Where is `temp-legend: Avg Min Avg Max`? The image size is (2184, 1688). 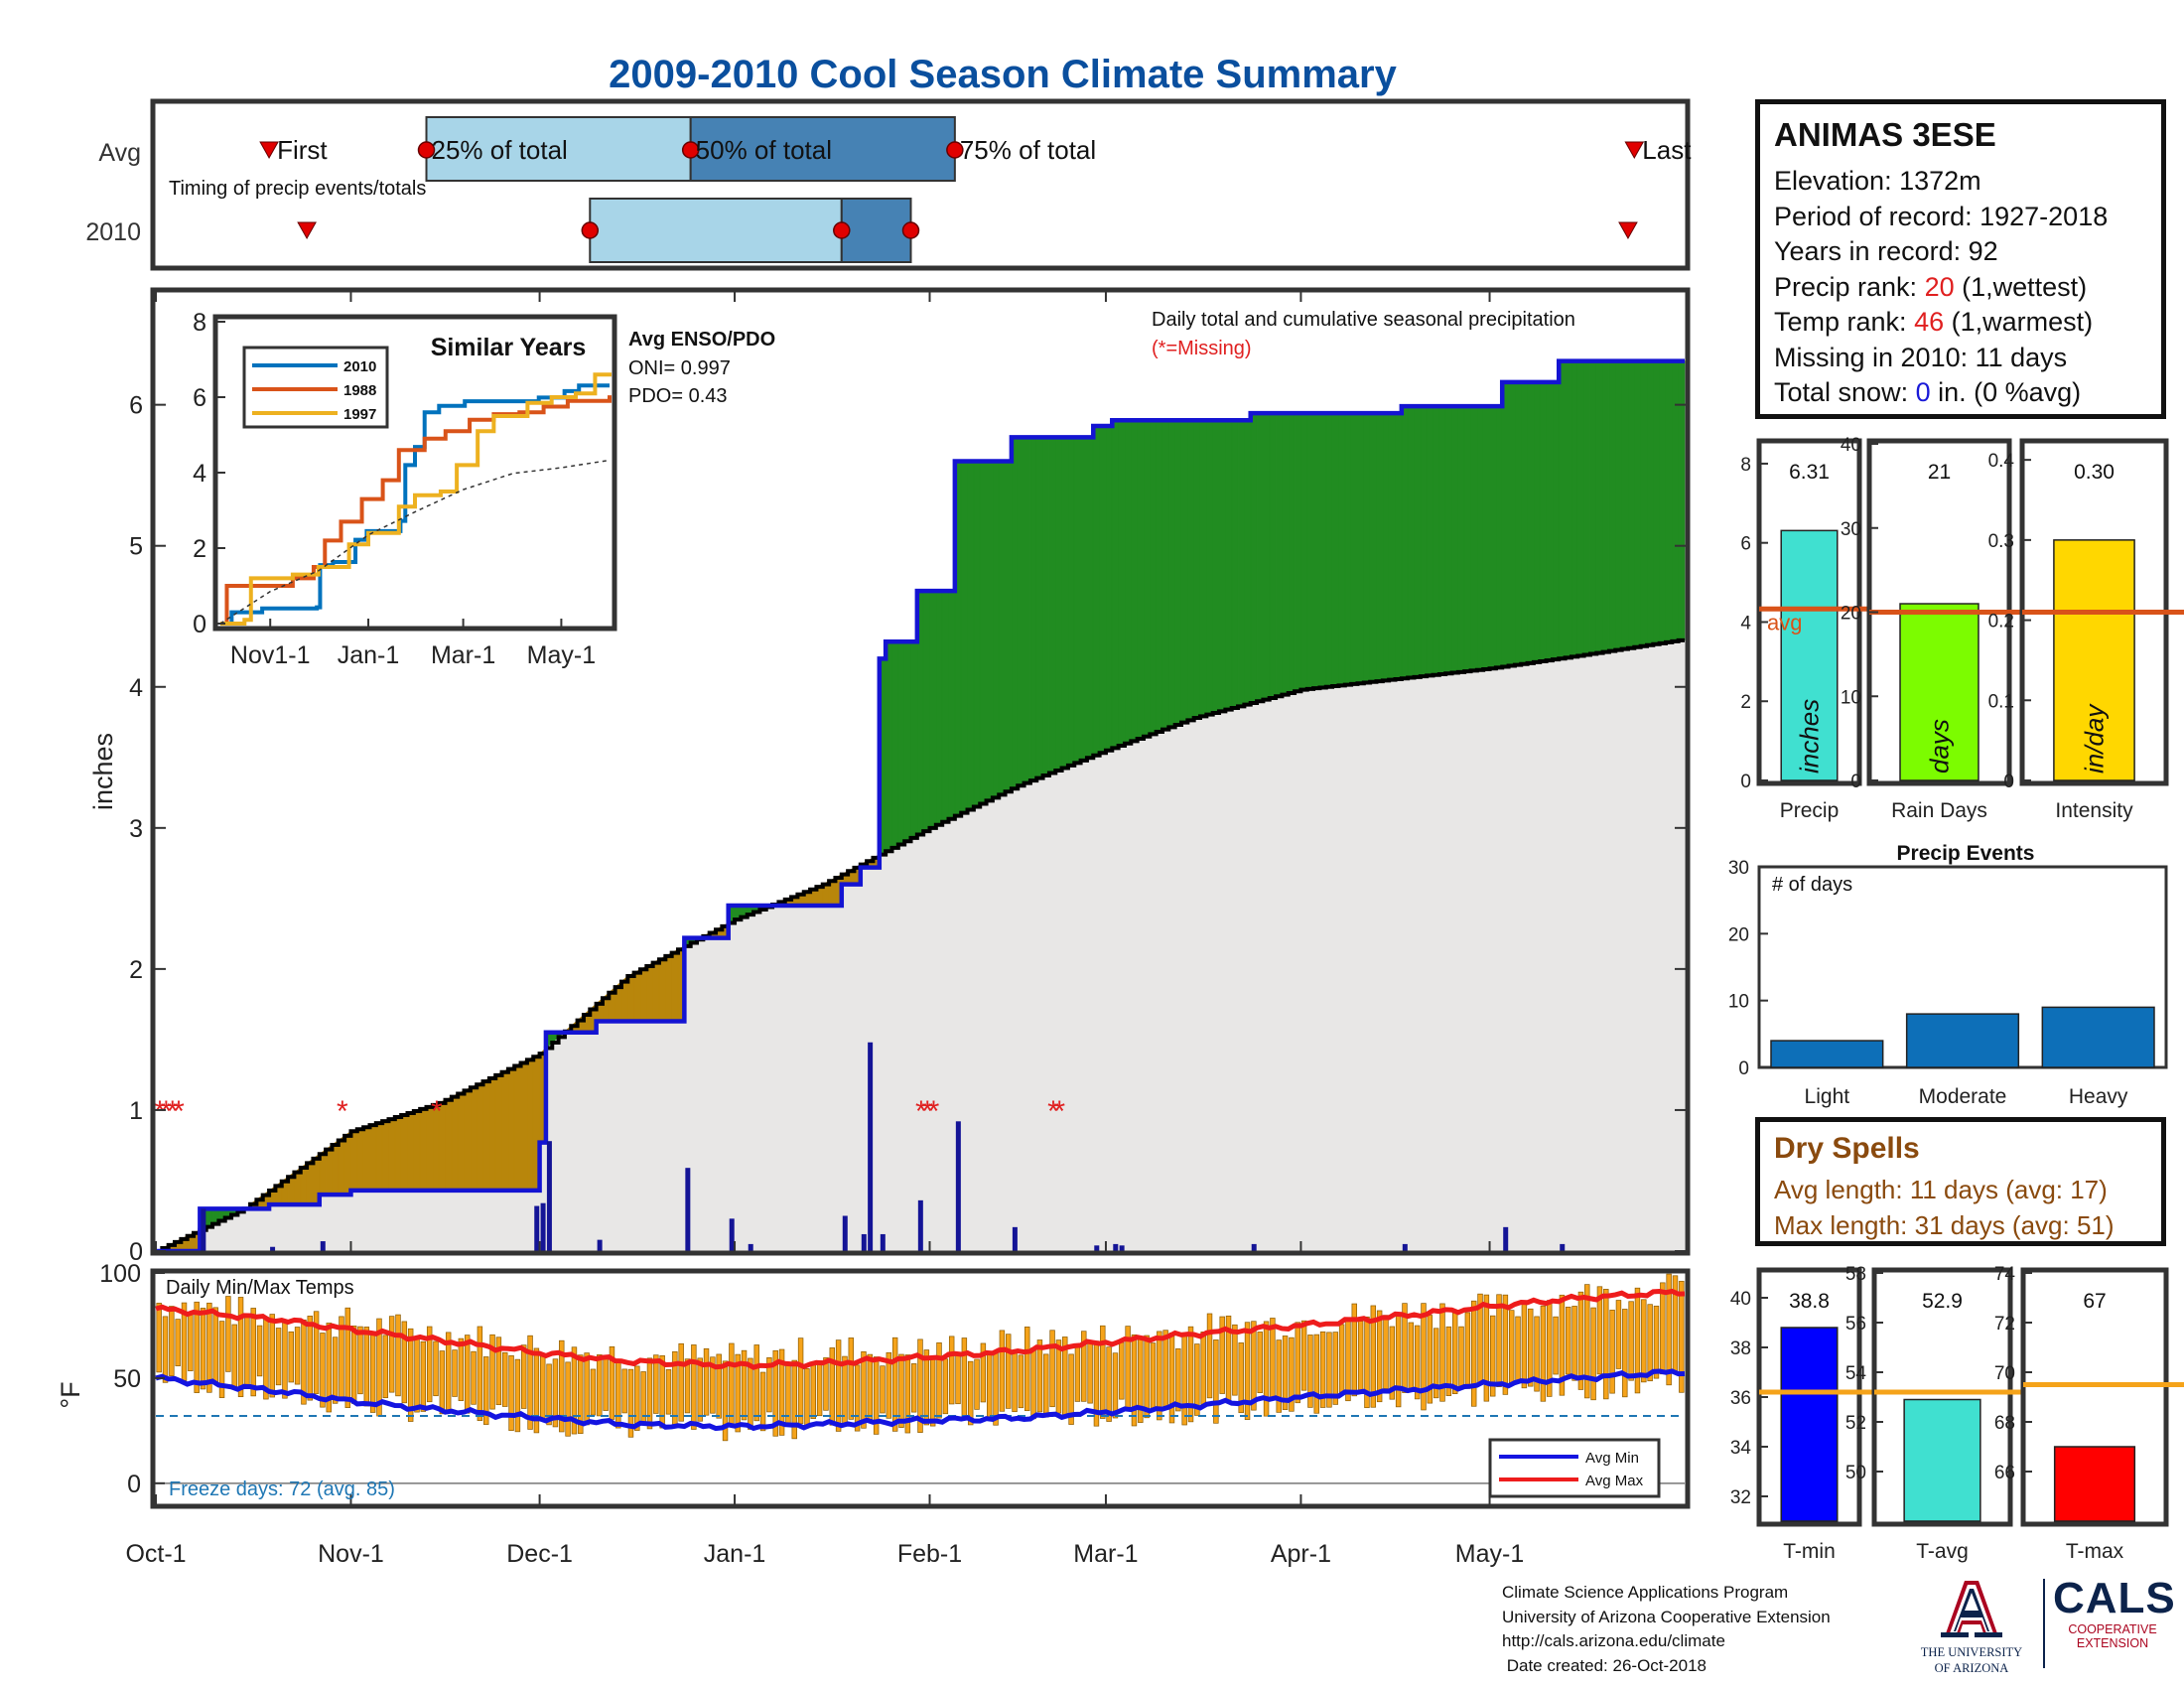
temp-legend: Avg Min Avg Max is located at coordinates (1574, 1468).